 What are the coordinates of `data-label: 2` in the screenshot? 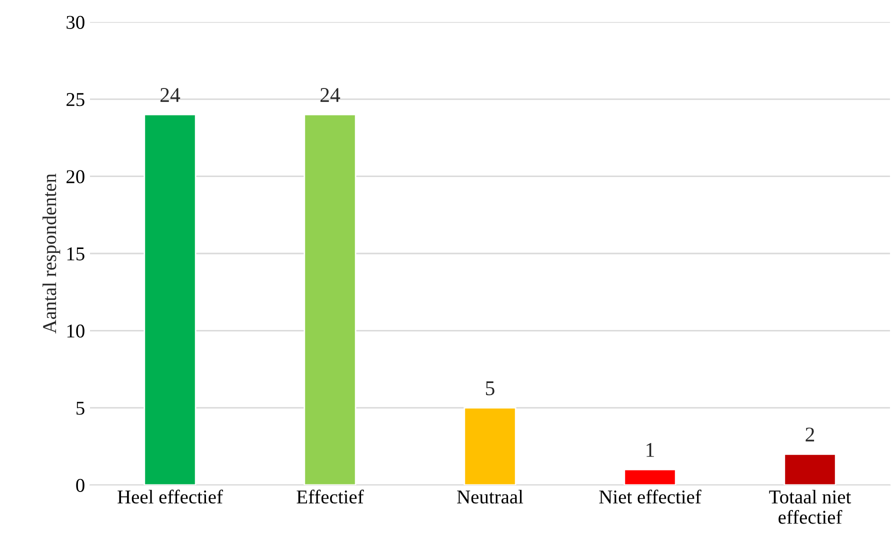 It's located at (810, 435).